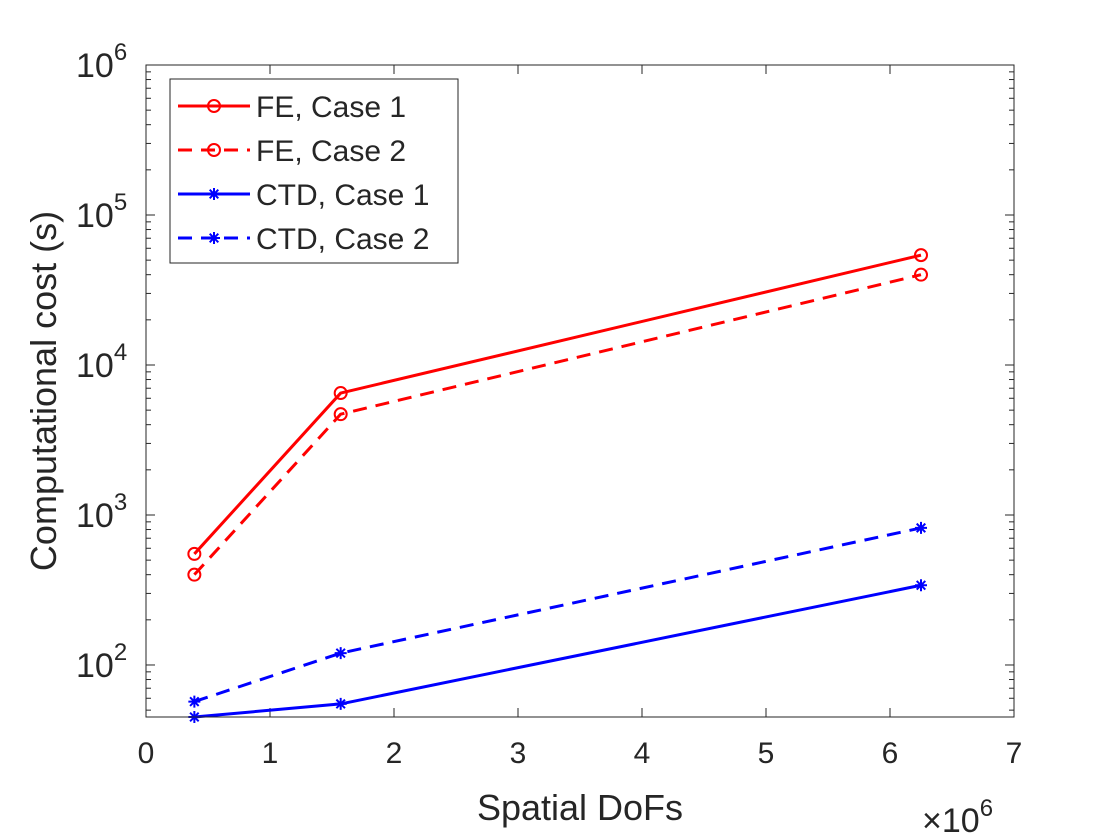  I want to click on series-line, so click(557, 615).